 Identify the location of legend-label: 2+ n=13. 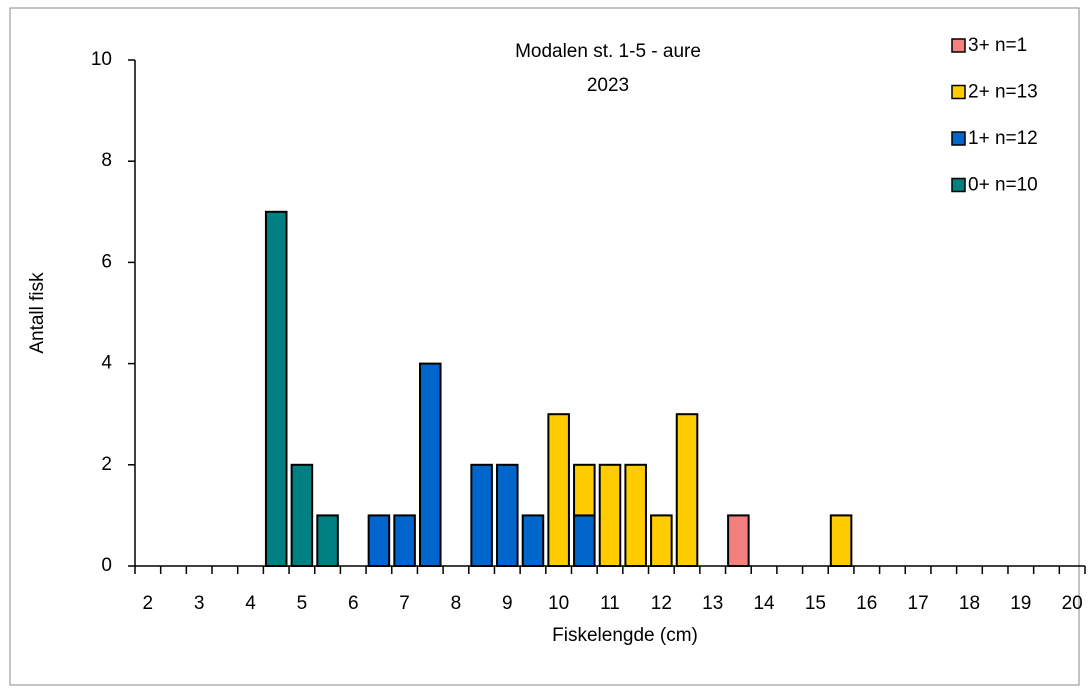
(1003, 92).